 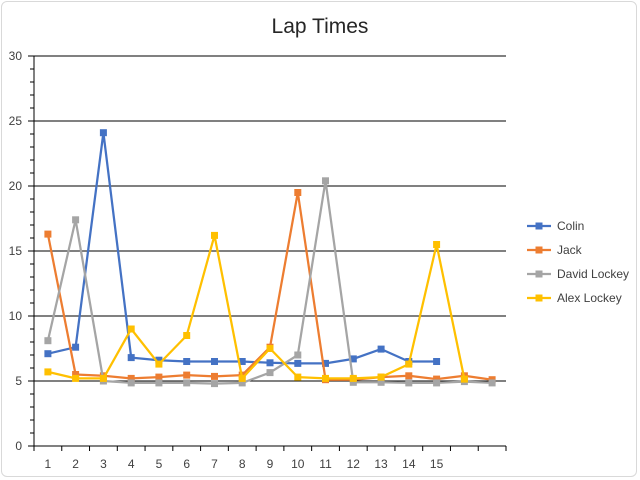 I want to click on x-tick-label: 4, so click(x=131, y=464).